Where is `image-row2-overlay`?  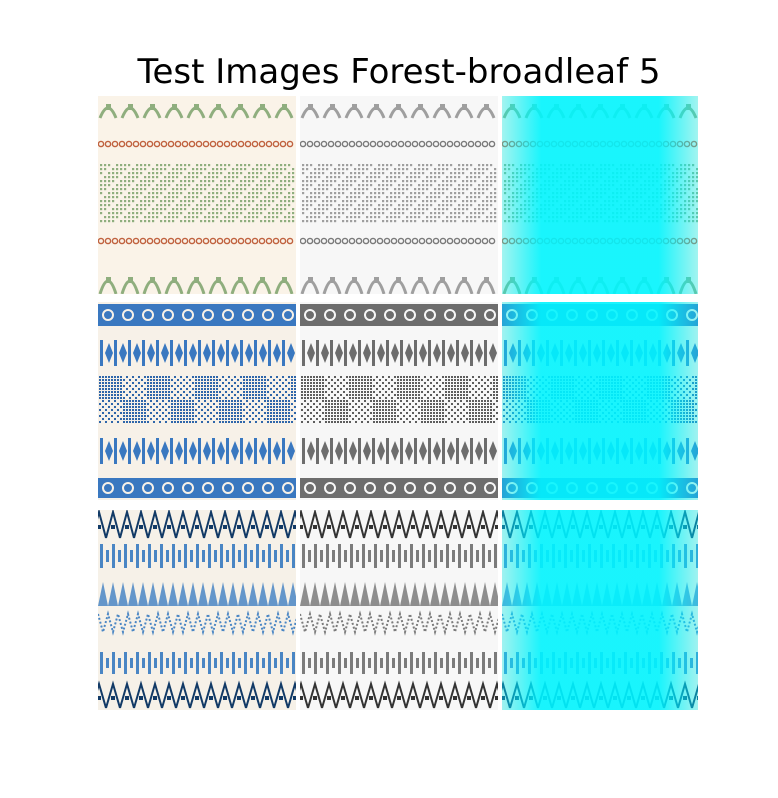 image-row2-overlay is located at coordinates (600, 401).